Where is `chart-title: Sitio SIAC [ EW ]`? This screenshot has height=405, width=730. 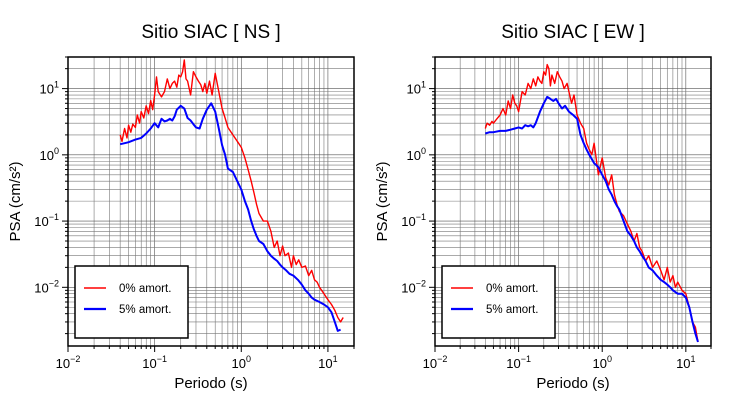
chart-title: Sitio SIAC [ EW ] is located at coordinates (573, 32).